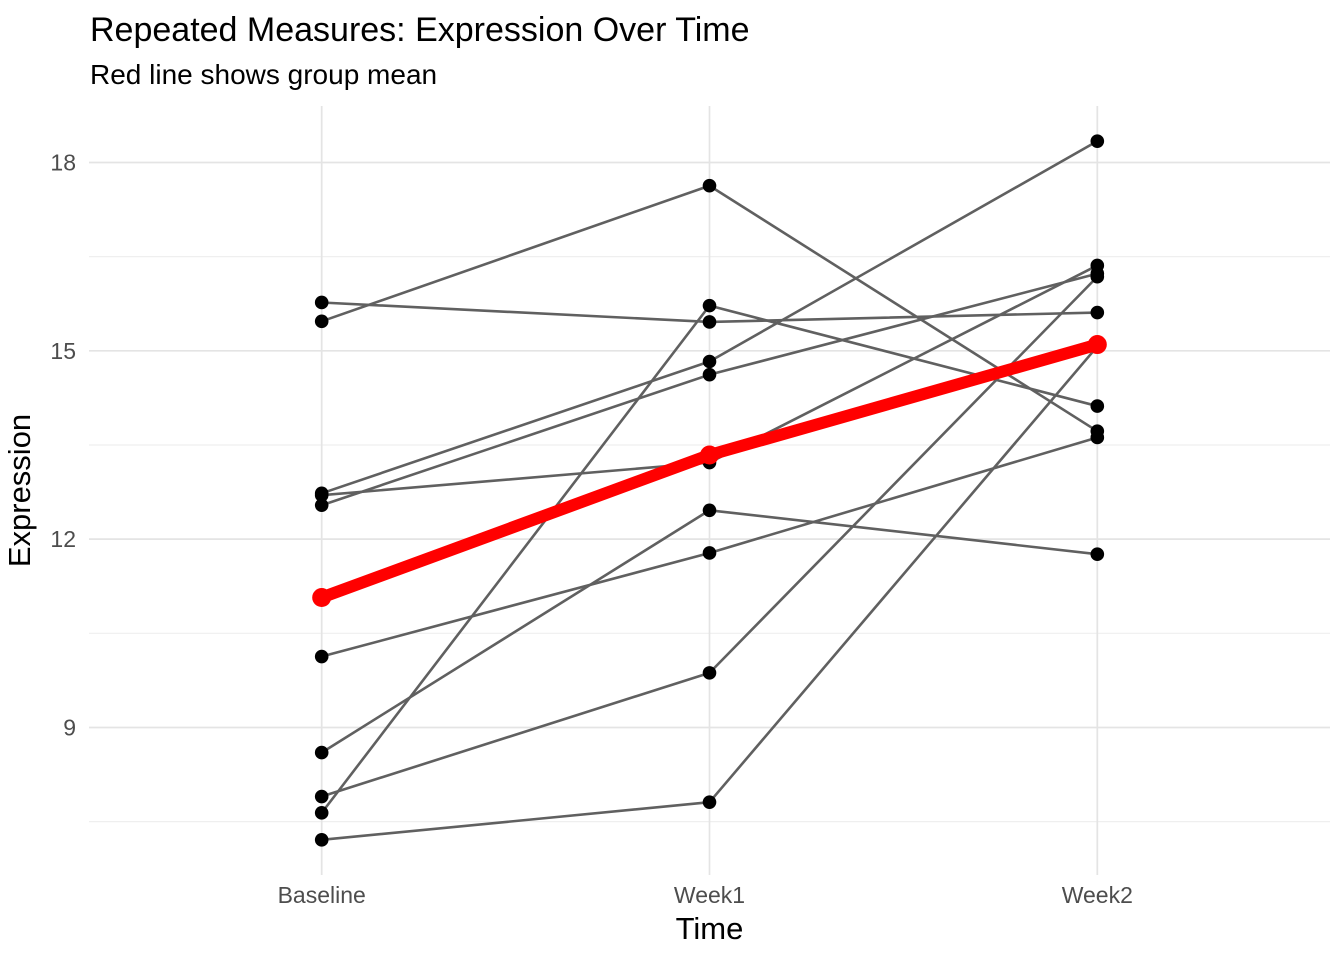  What do you see at coordinates (420, 30) in the screenshot?
I see `chart-title: Repeated Measures: Expression Over Time` at bounding box center [420, 30].